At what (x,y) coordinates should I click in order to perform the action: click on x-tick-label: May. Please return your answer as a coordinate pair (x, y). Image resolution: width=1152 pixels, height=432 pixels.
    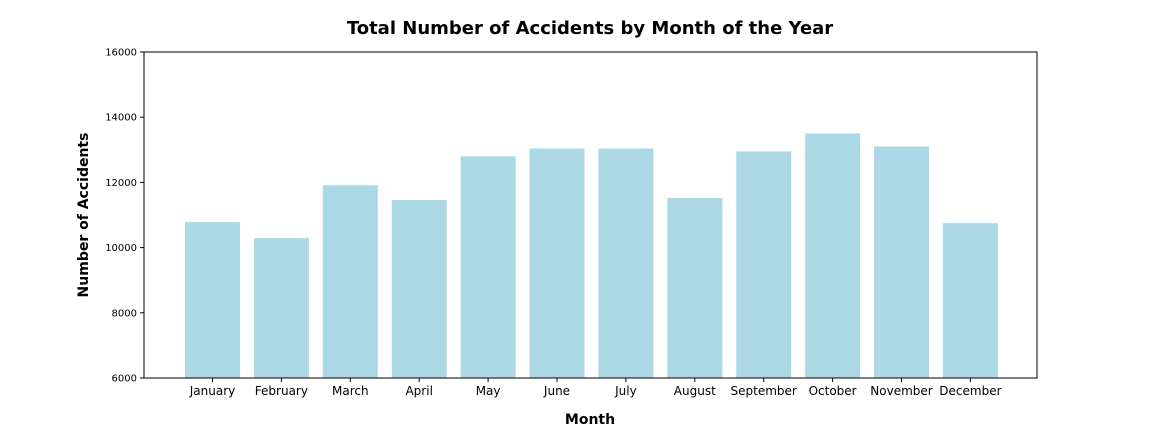
    Looking at the image, I should click on (488, 391).